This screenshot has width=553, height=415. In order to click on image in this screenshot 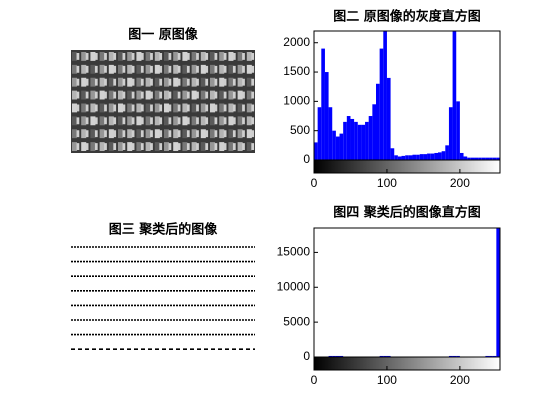, I will do `click(163, 101)`.